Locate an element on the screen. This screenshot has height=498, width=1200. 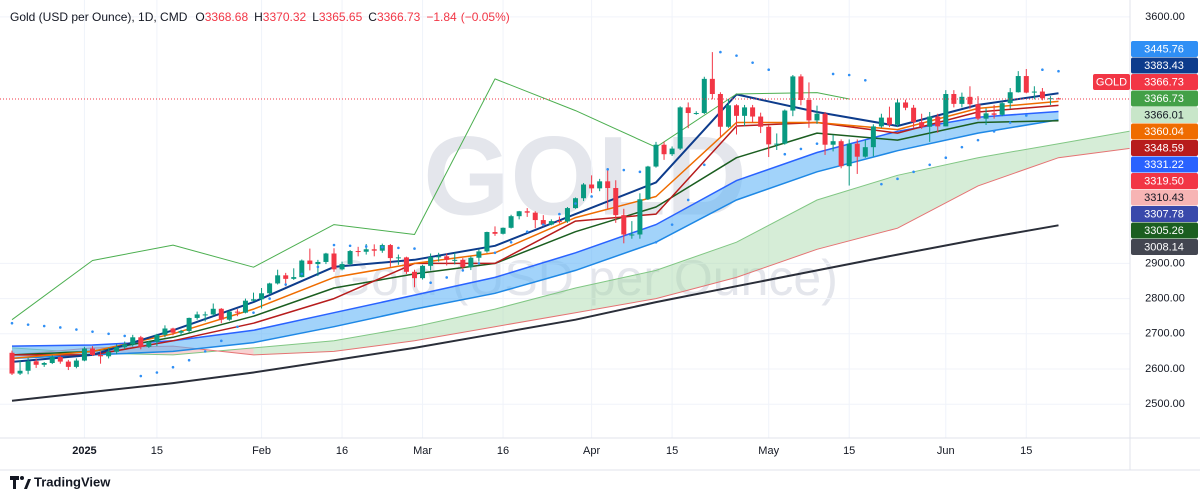
legend-item: L is located at coordinates (315, 17).